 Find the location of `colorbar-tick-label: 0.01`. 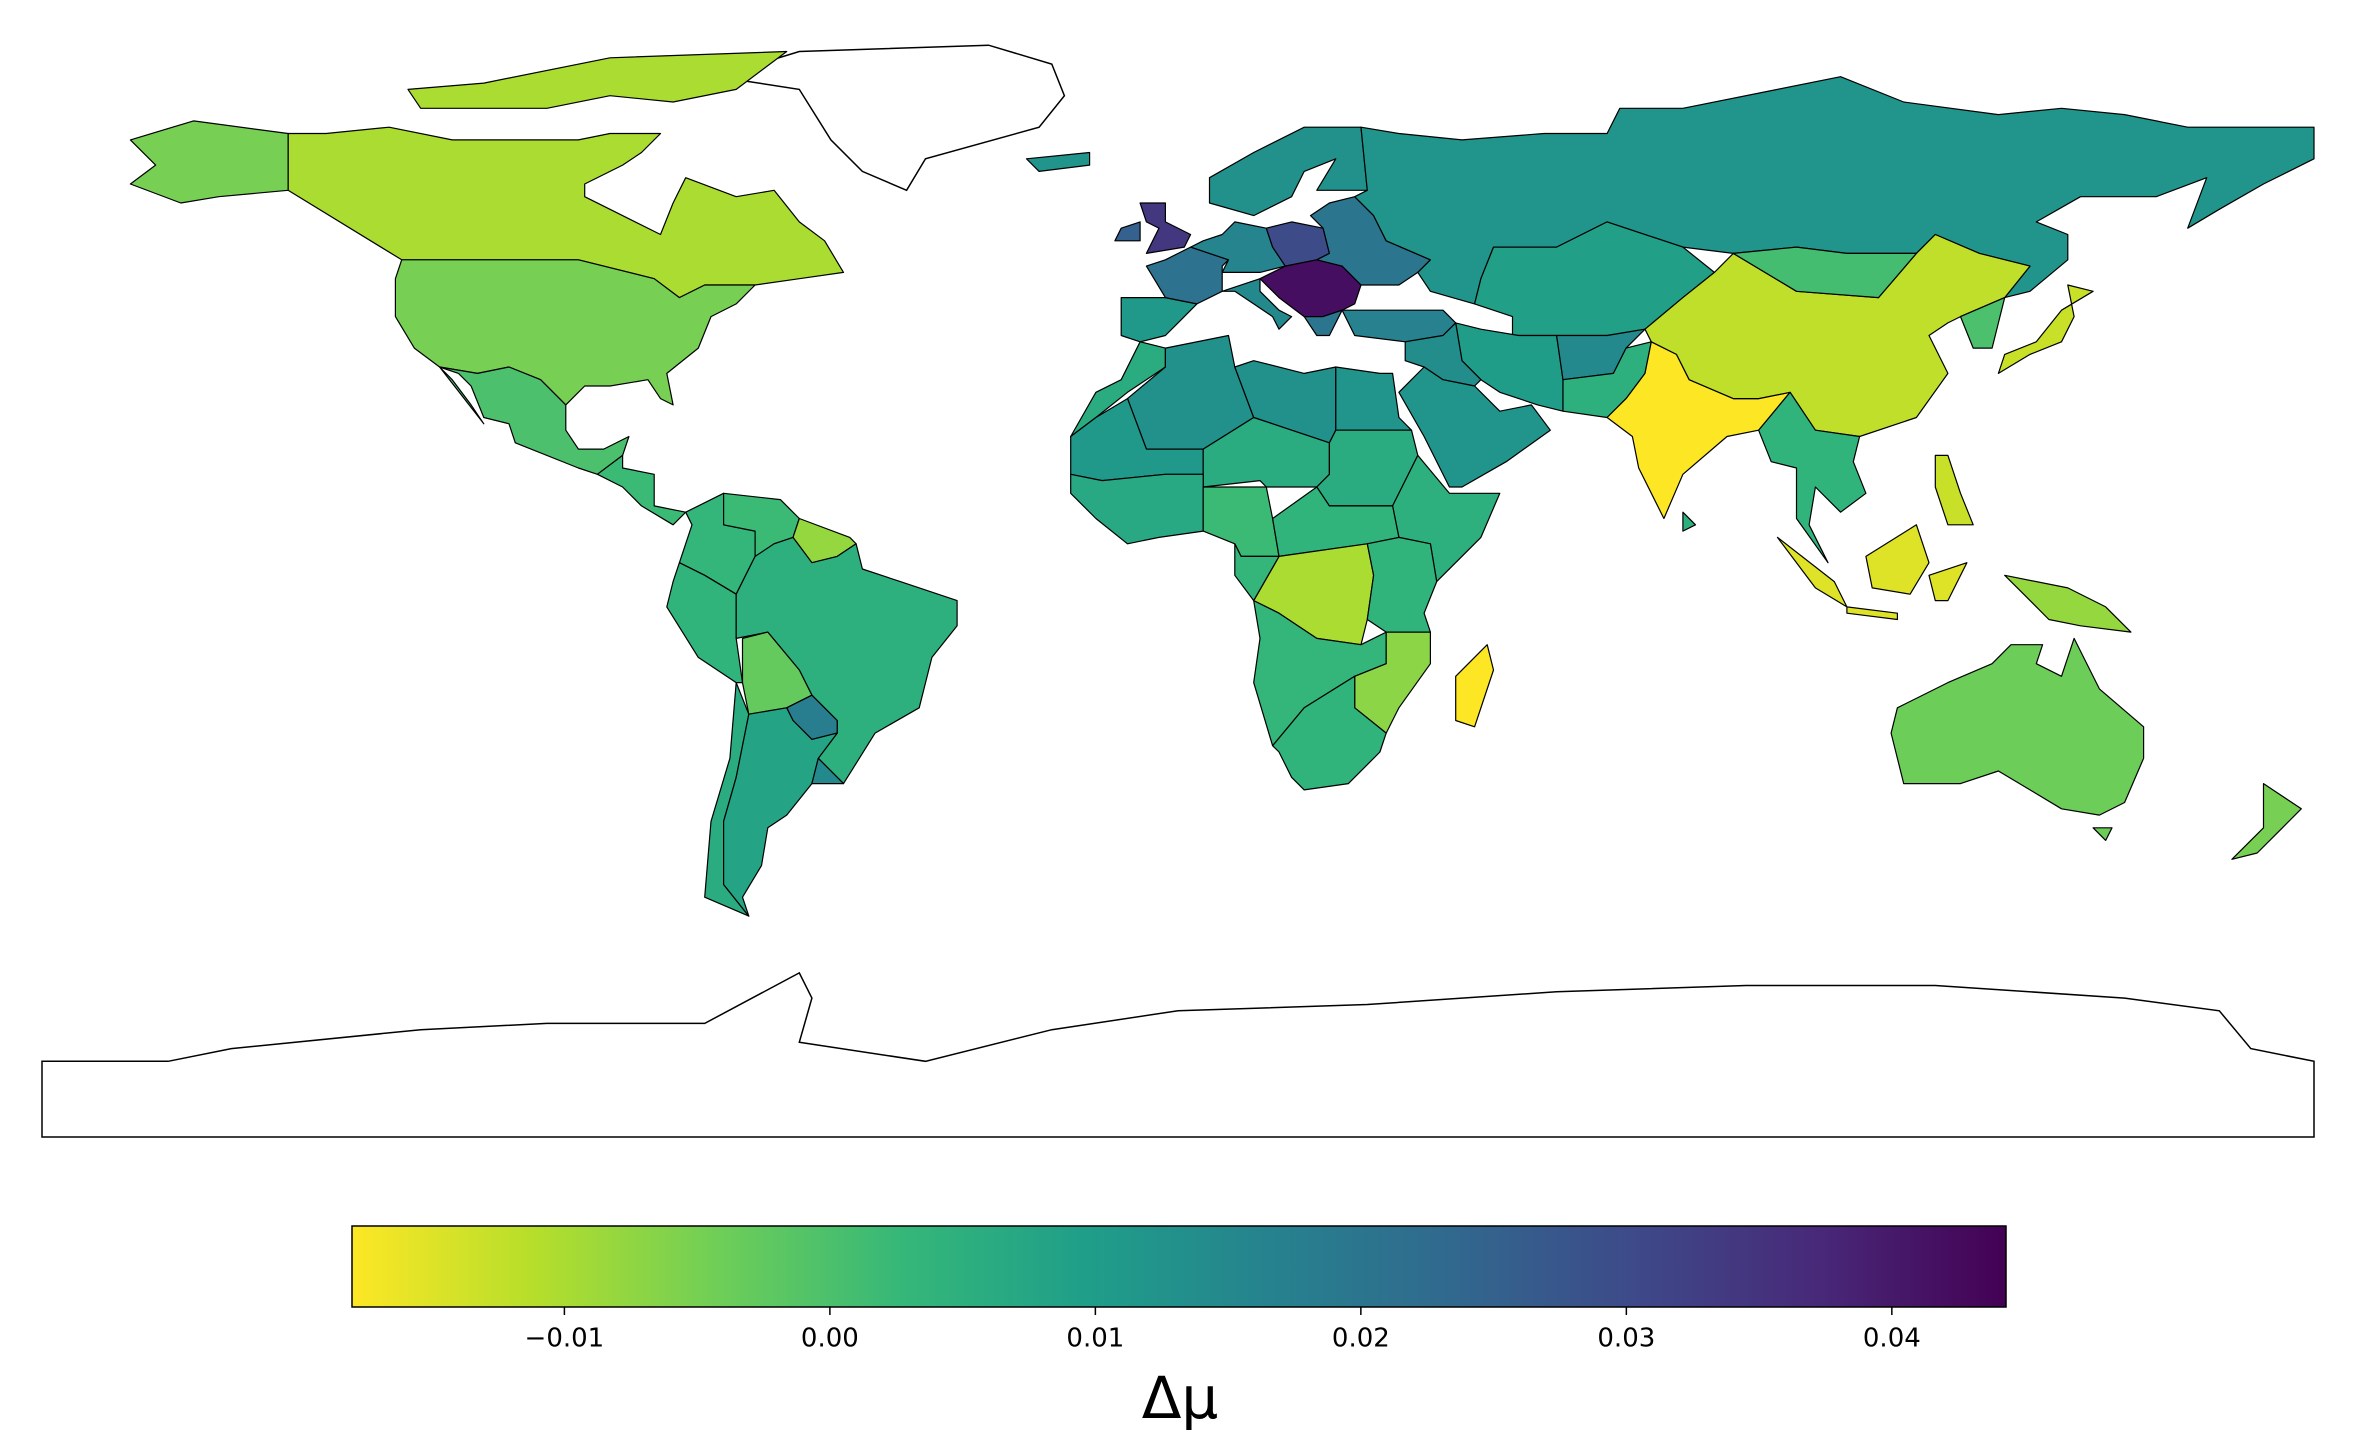

colorbar-tick-label: 0.01 is located at coordinates (1095, 1339).